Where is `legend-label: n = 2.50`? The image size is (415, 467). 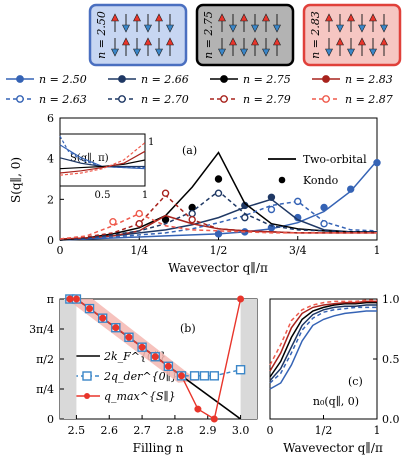 legend-label: n = 2.50 is located at coordinates (63, 79).